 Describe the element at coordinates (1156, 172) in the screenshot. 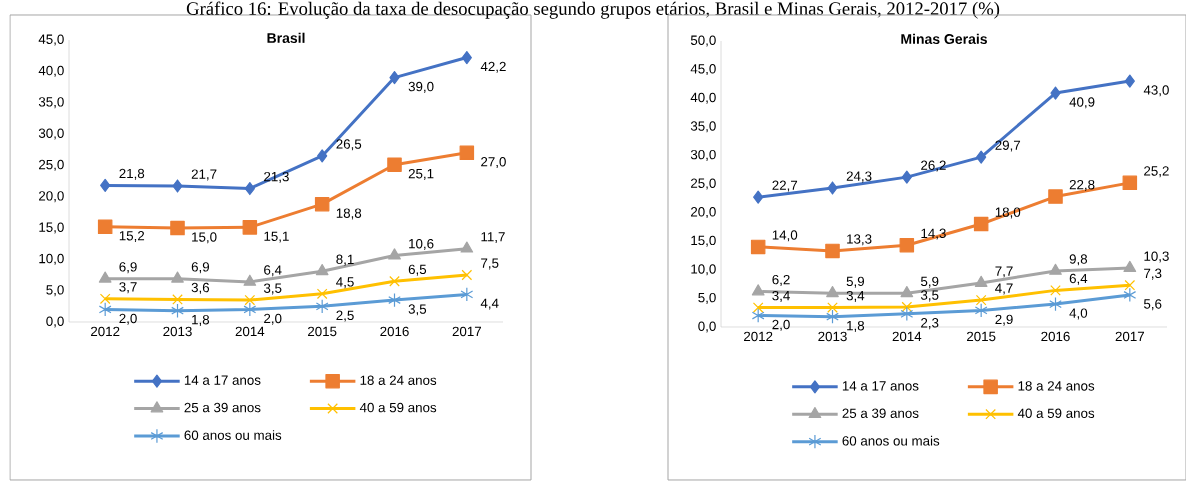

I see `data-label: 25,2` at that location.